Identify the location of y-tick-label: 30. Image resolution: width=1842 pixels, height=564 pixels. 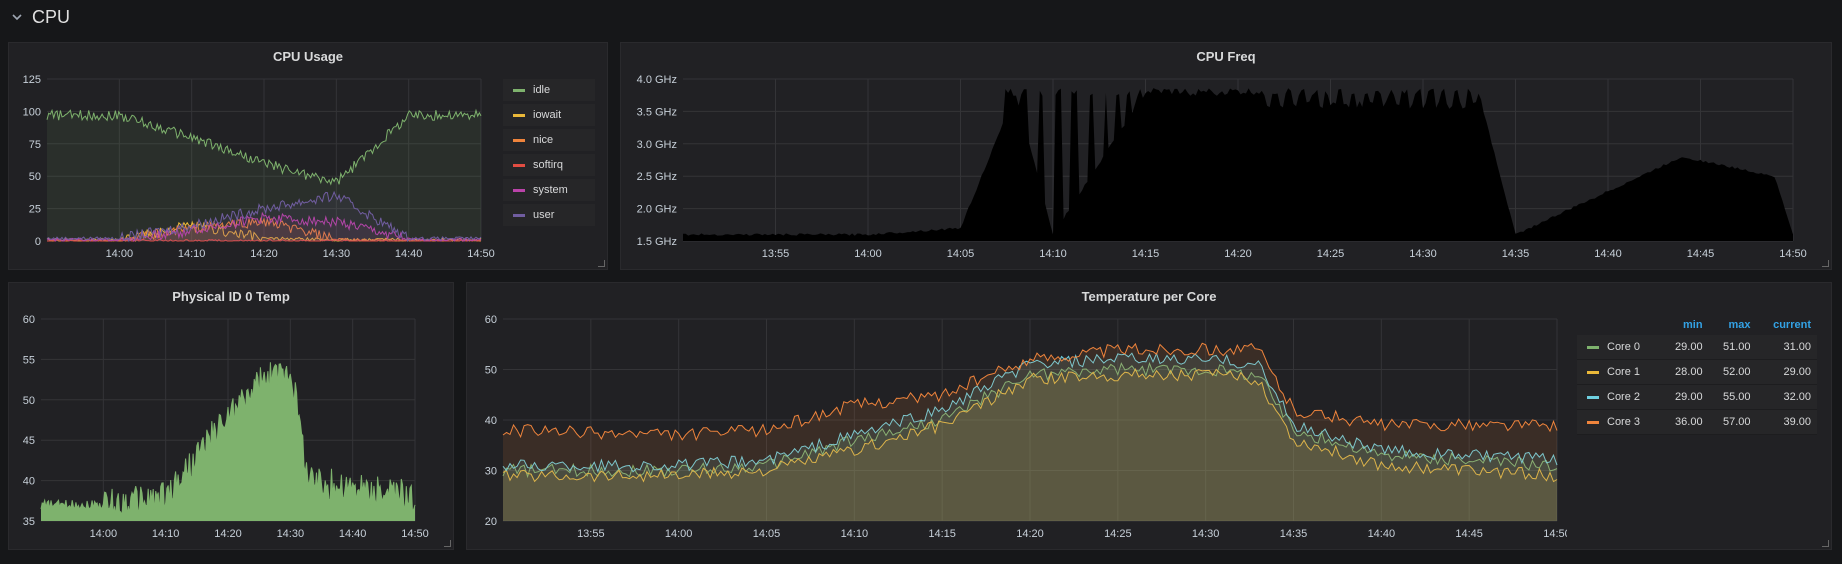
(491, 472).